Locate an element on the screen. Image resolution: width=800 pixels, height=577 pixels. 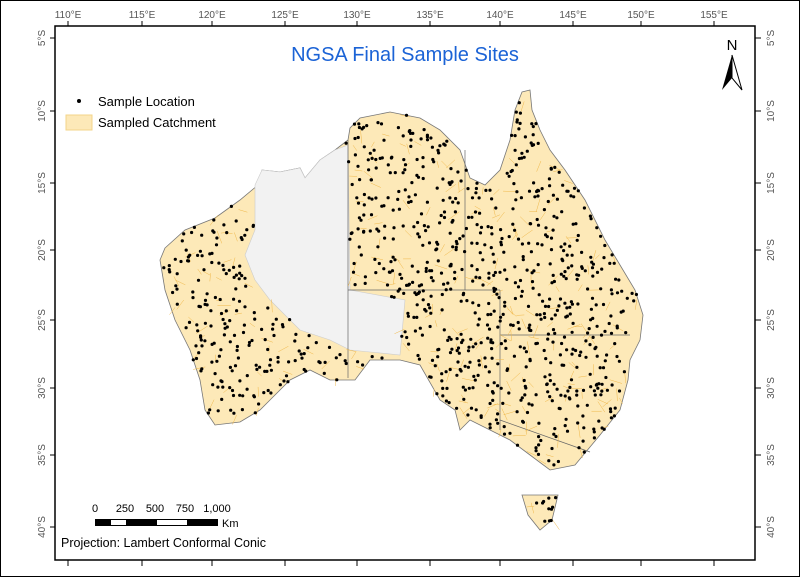
state-border is located at coordinates (545, 436).